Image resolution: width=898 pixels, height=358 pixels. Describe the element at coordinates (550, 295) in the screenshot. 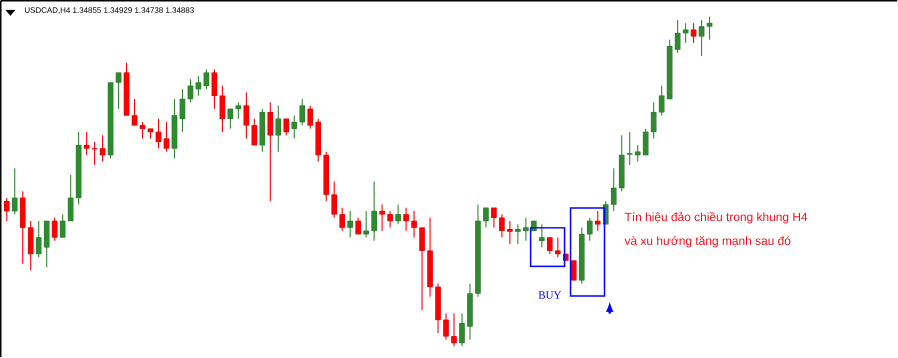

I see `annotation: BUY` at that location.